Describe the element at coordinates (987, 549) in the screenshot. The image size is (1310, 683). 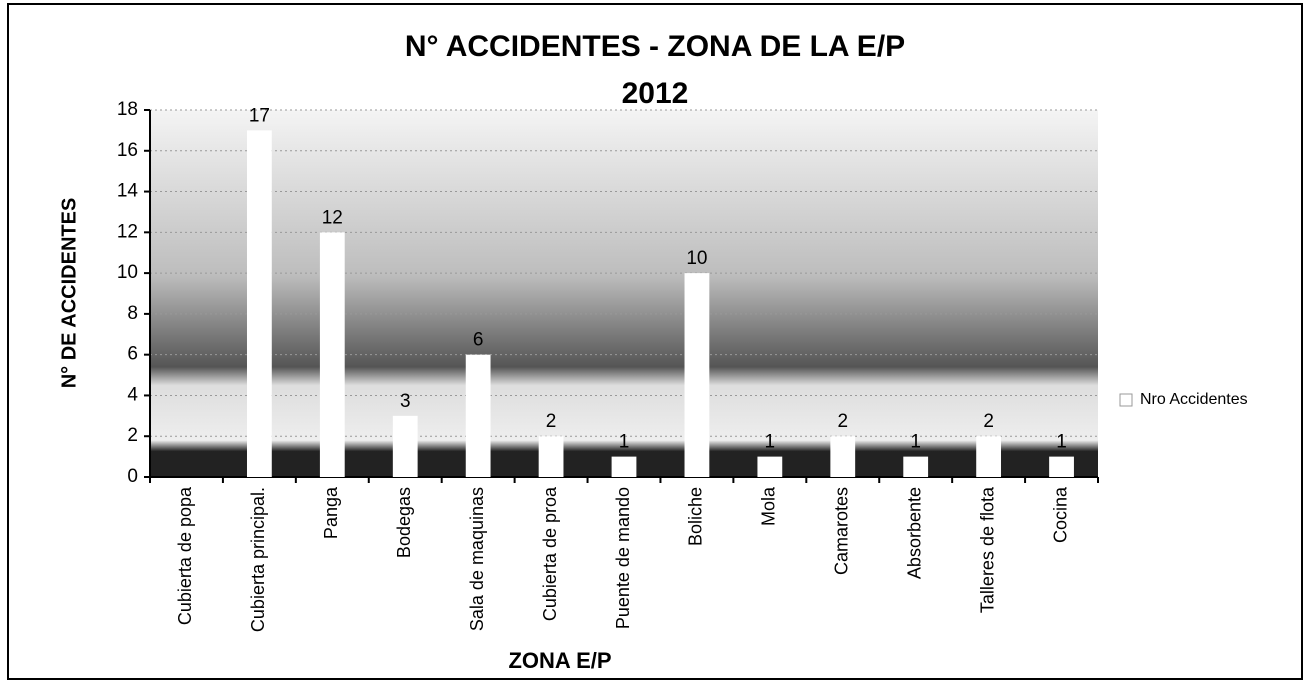
I see `x-tick-label: Talleres de flota` at that location.